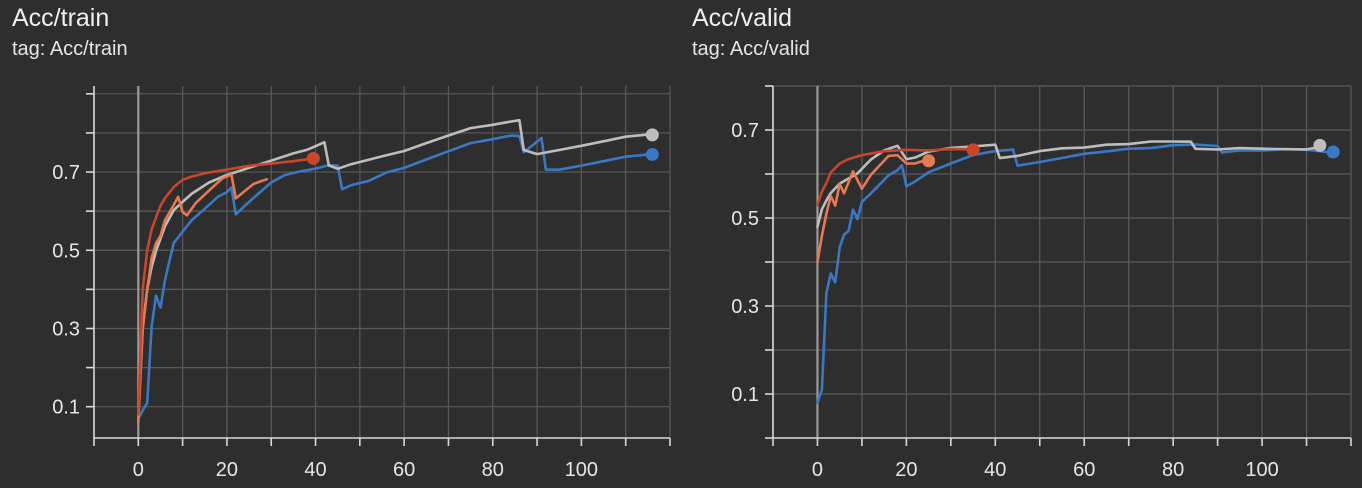  I want to click on chart-title: Acc/valid, so click(742, 18).